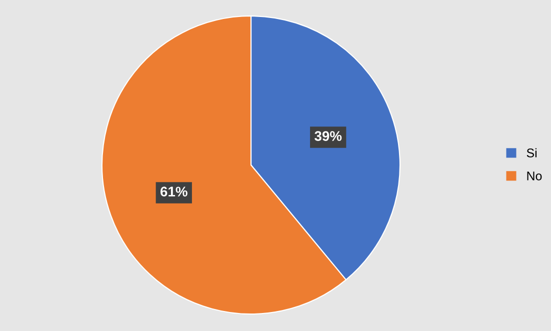 Image resolution: width=551 pixels, height=331 pixels. I want to click on data-label: 61%, so click(174, 191).